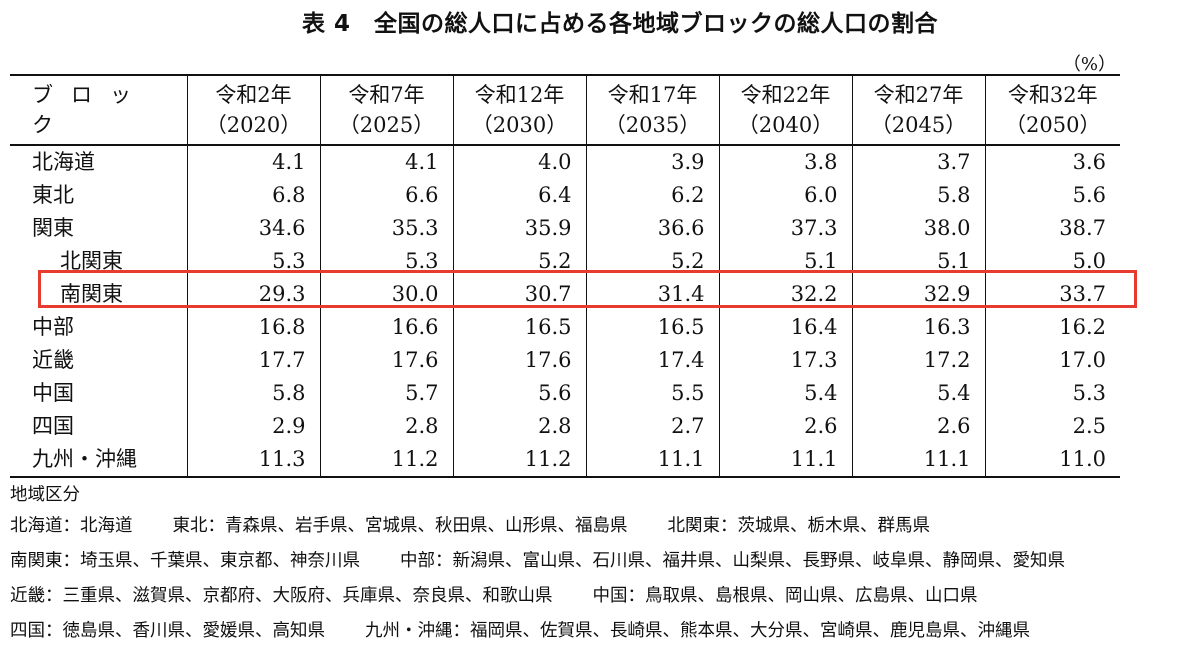 The image size is (1200, 649). Describe the element at coordinates (785, 327) in the screenshot. I see `cell-value: 16.4` at that location.